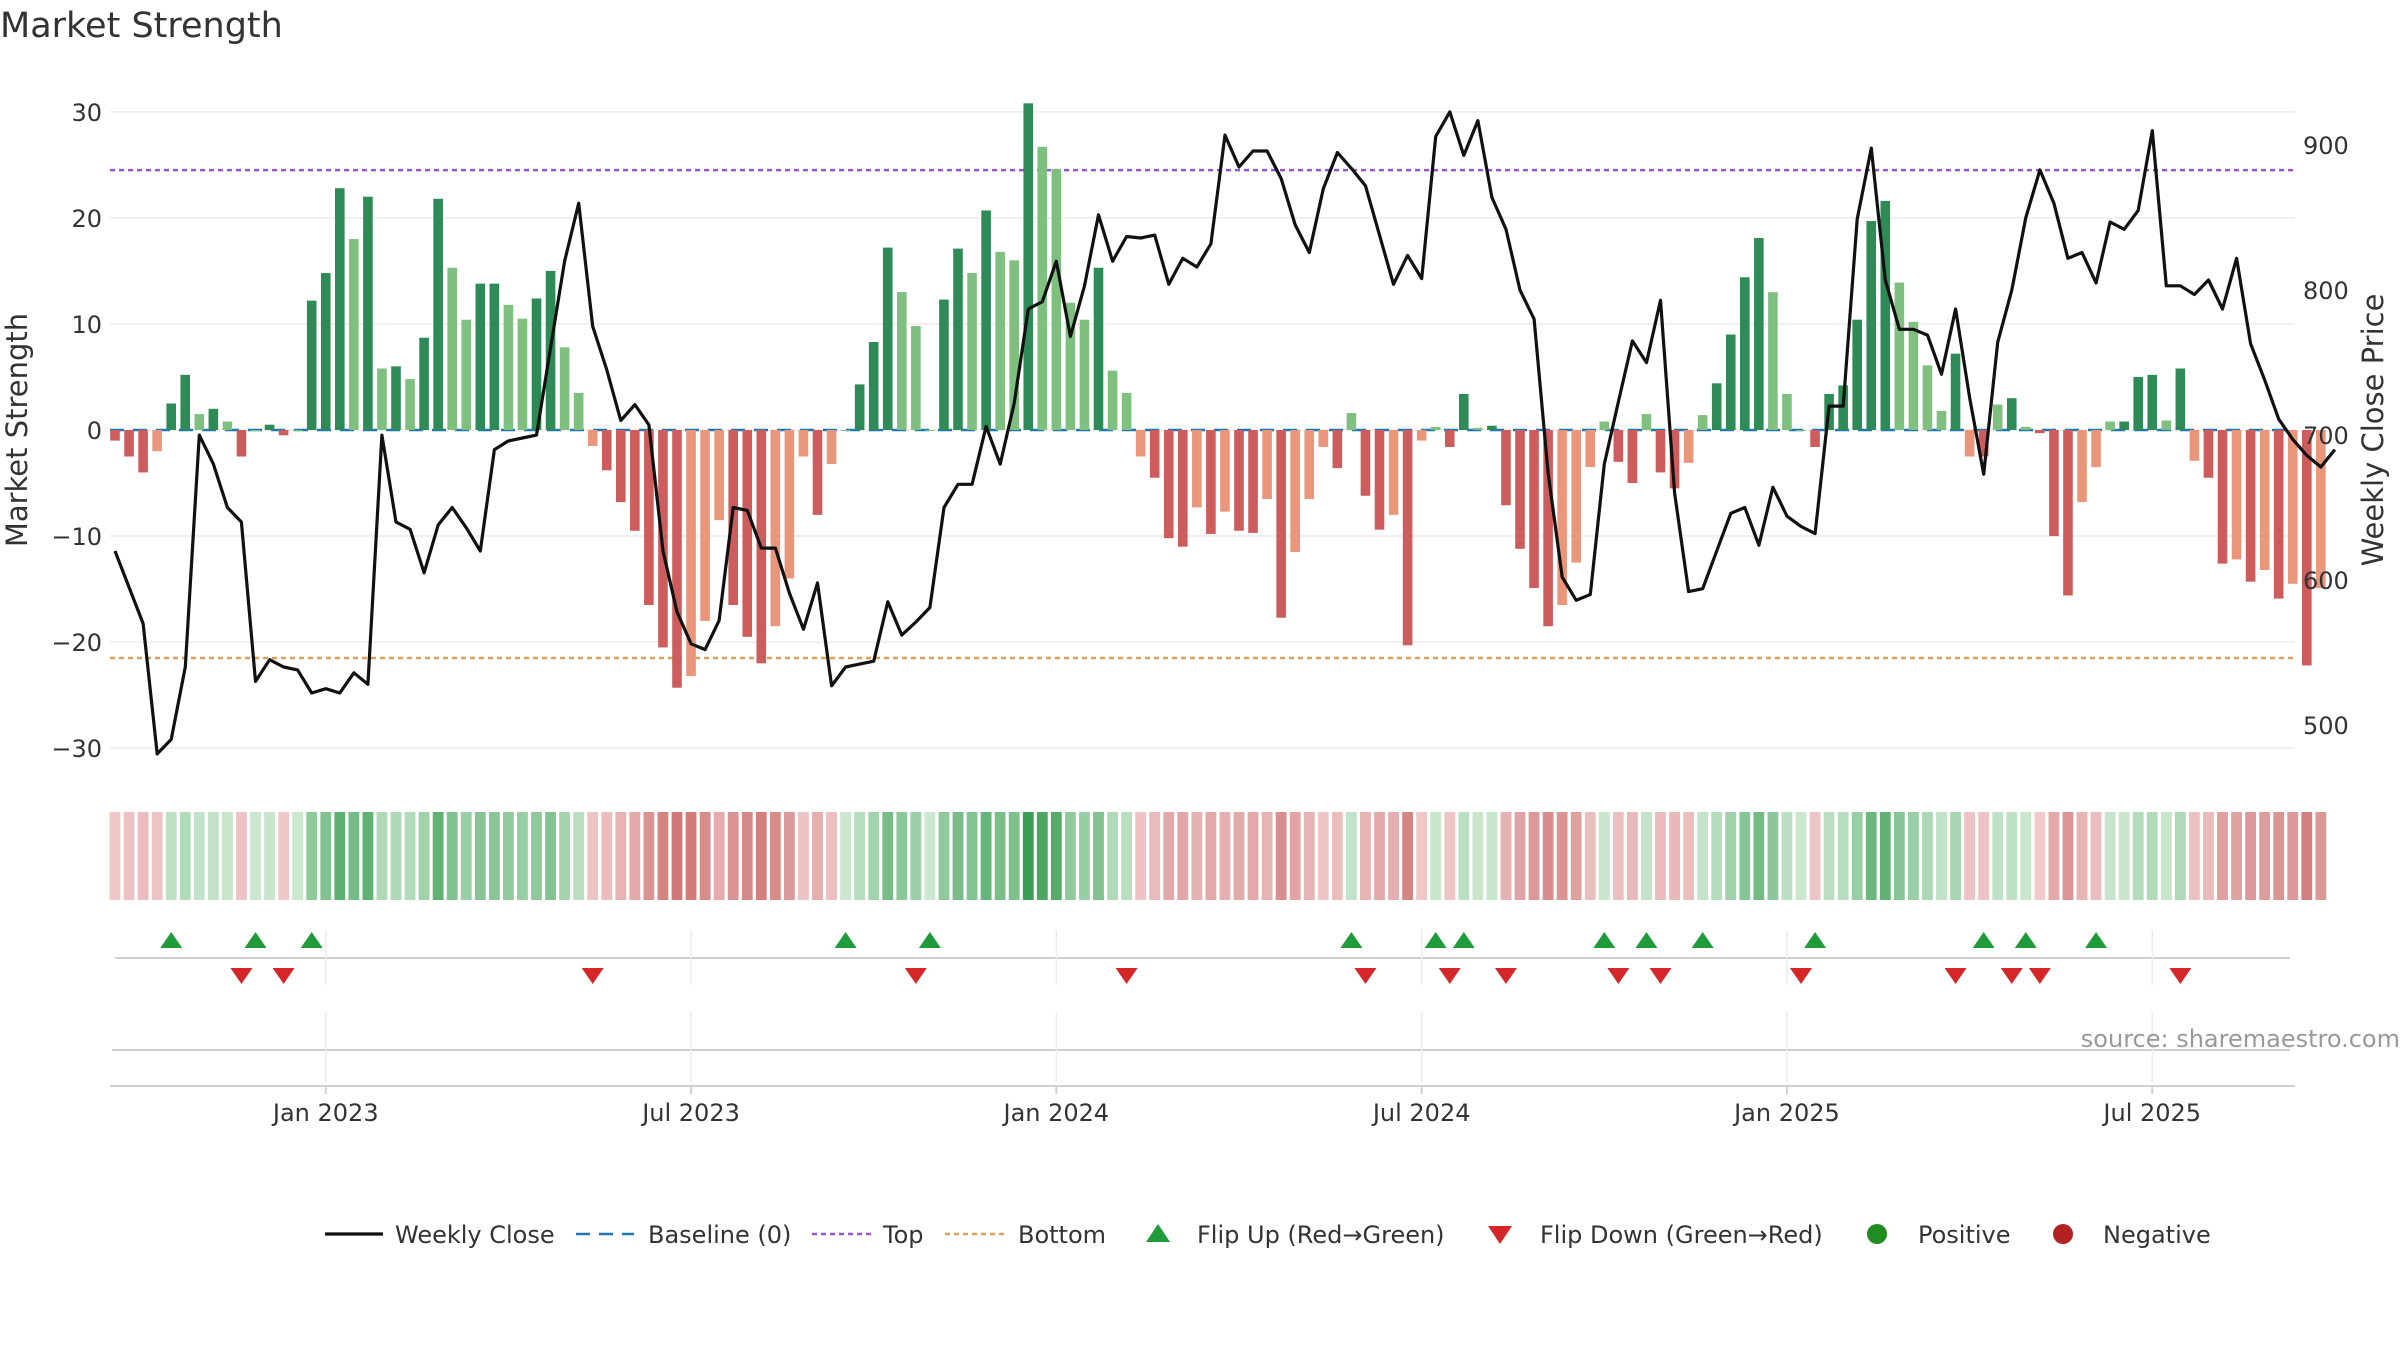  I want to click on left-tick-label: −30, so click(76, 749).